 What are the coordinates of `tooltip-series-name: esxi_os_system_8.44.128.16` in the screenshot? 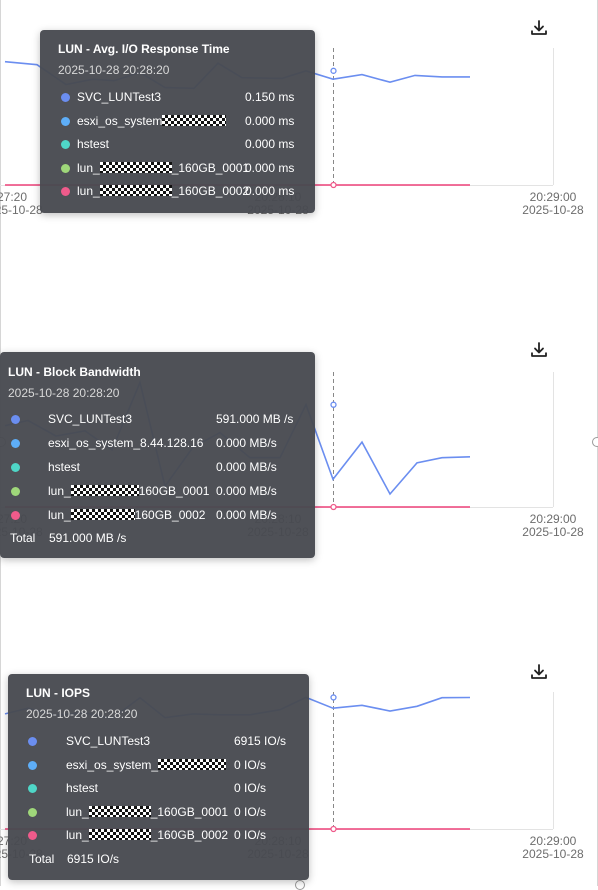 It's located at (125, 443).